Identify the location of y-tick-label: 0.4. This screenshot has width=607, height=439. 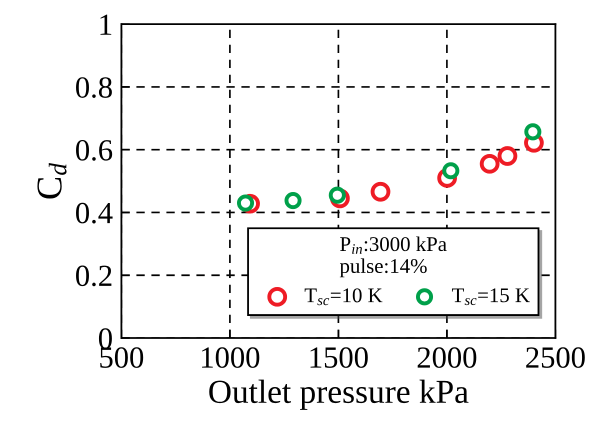
(94, 213).